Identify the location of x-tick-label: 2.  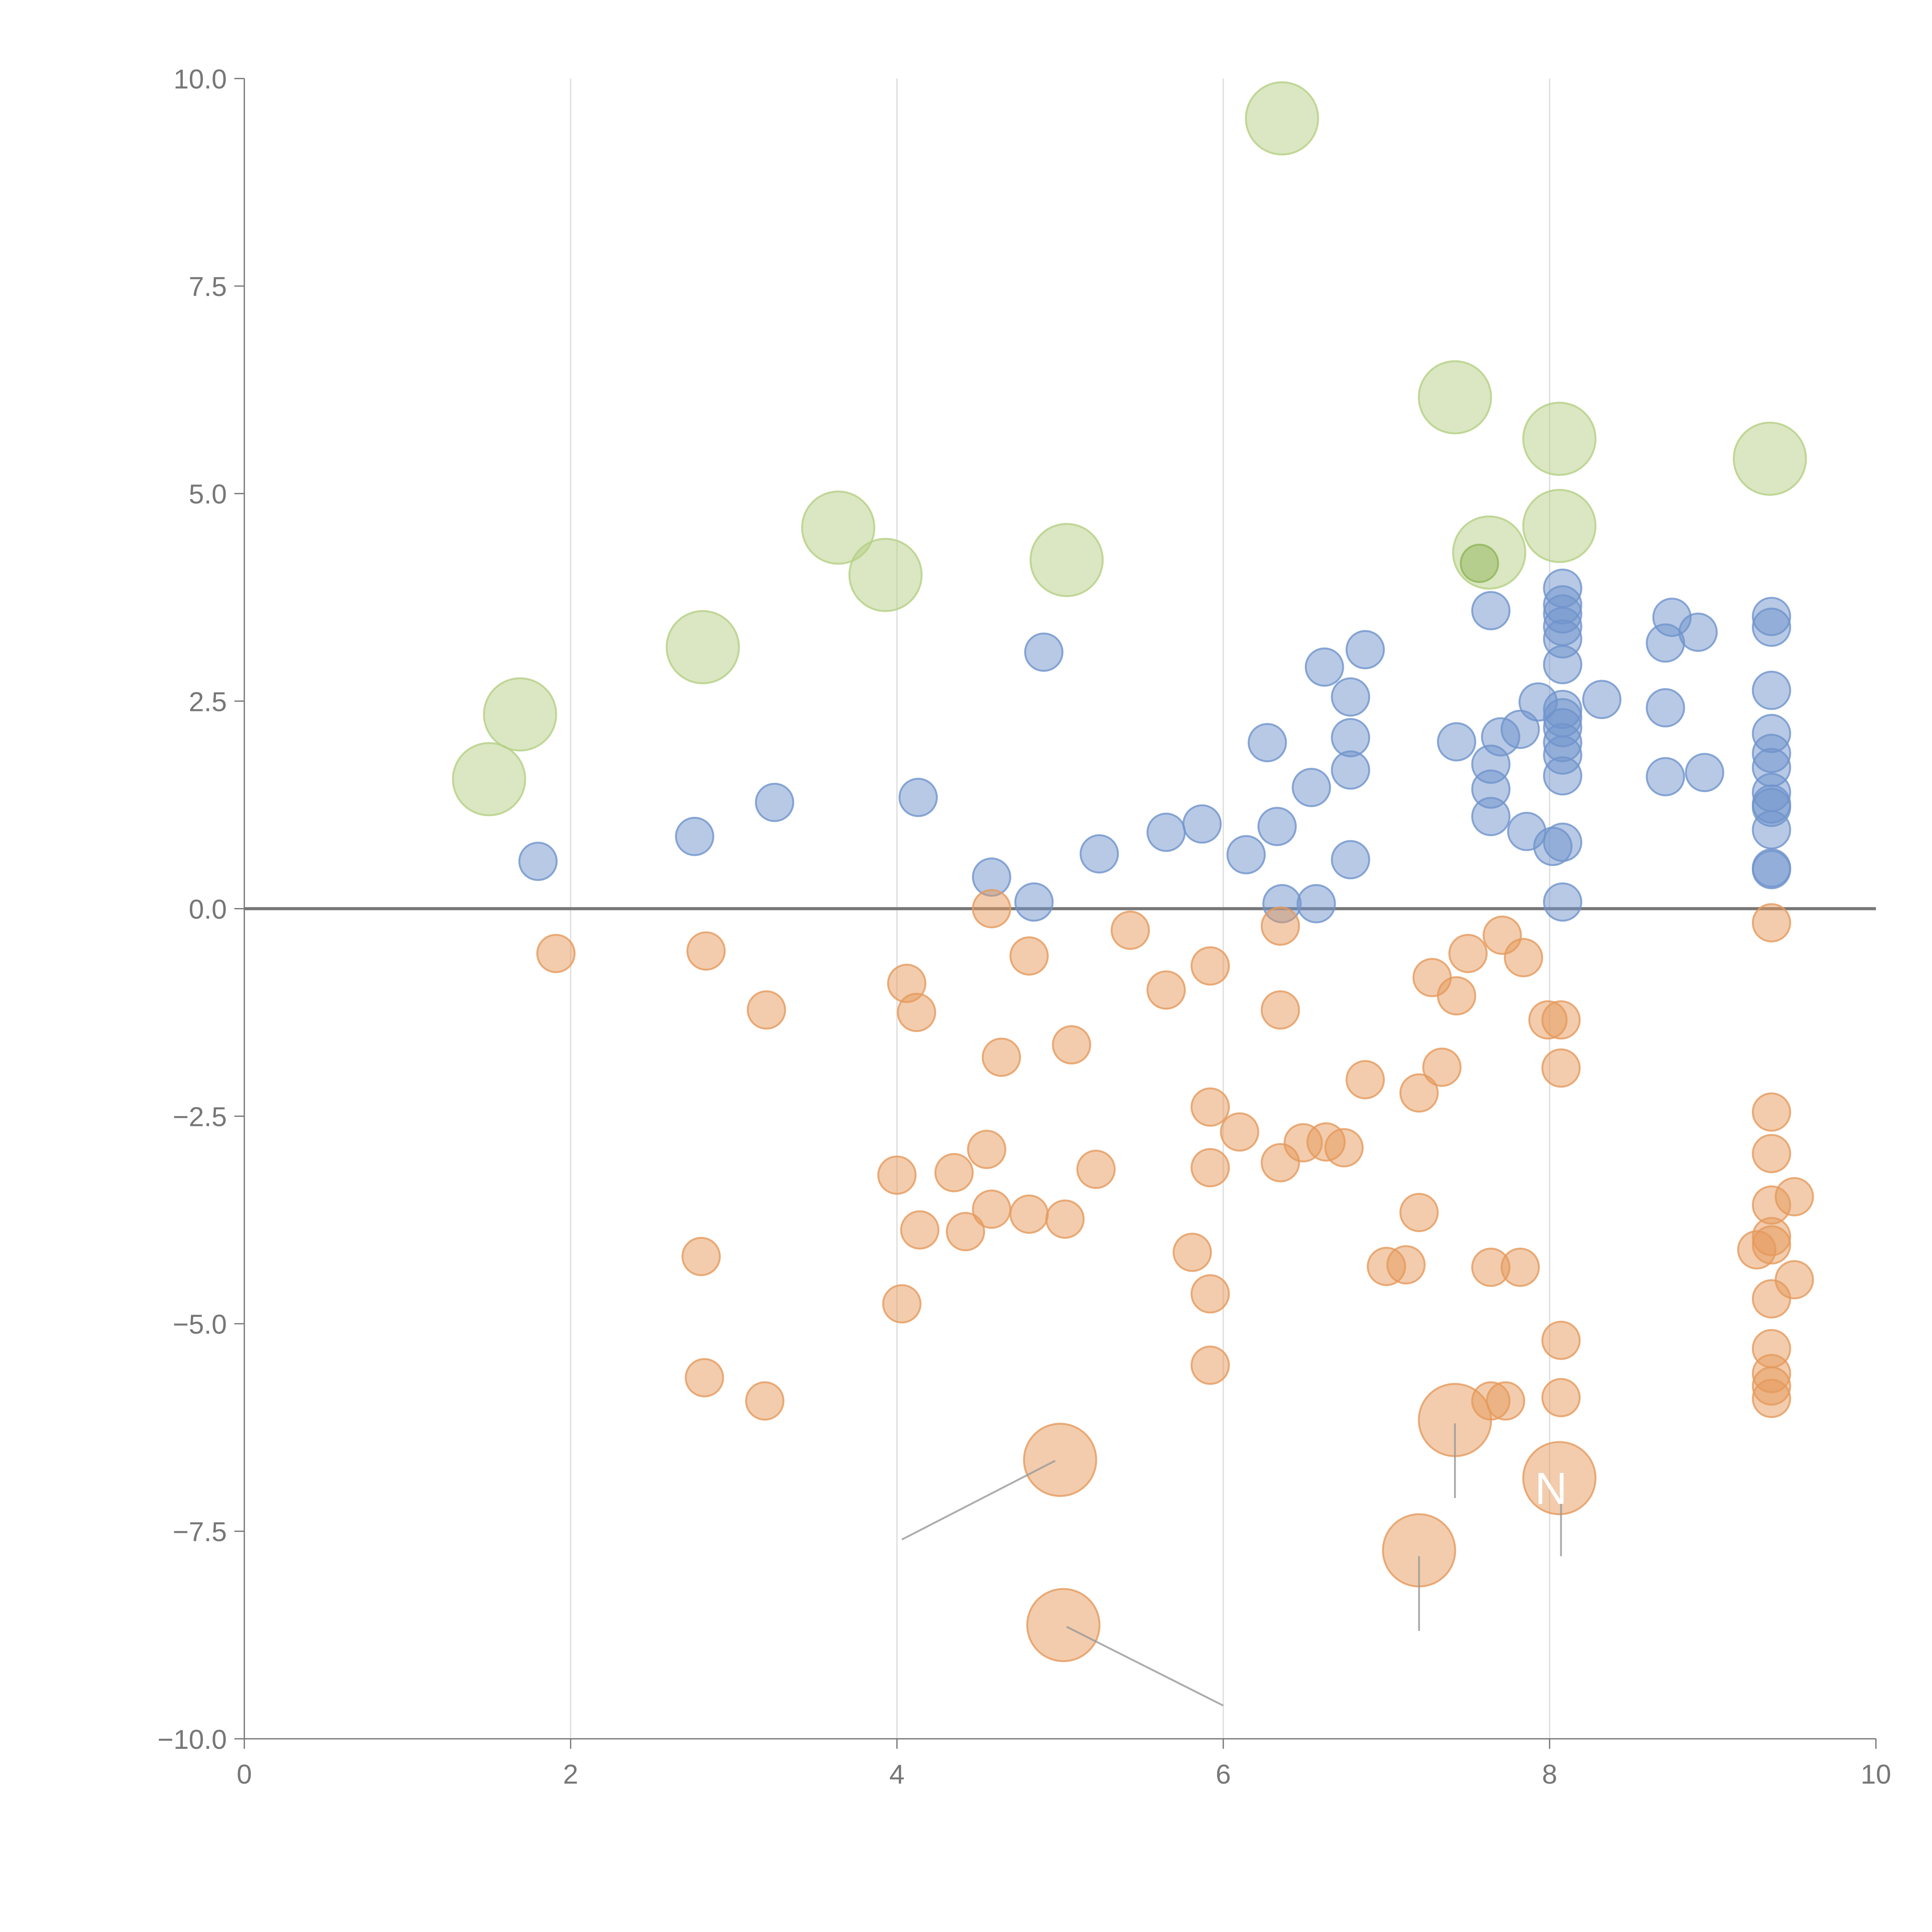
(571, 1774).